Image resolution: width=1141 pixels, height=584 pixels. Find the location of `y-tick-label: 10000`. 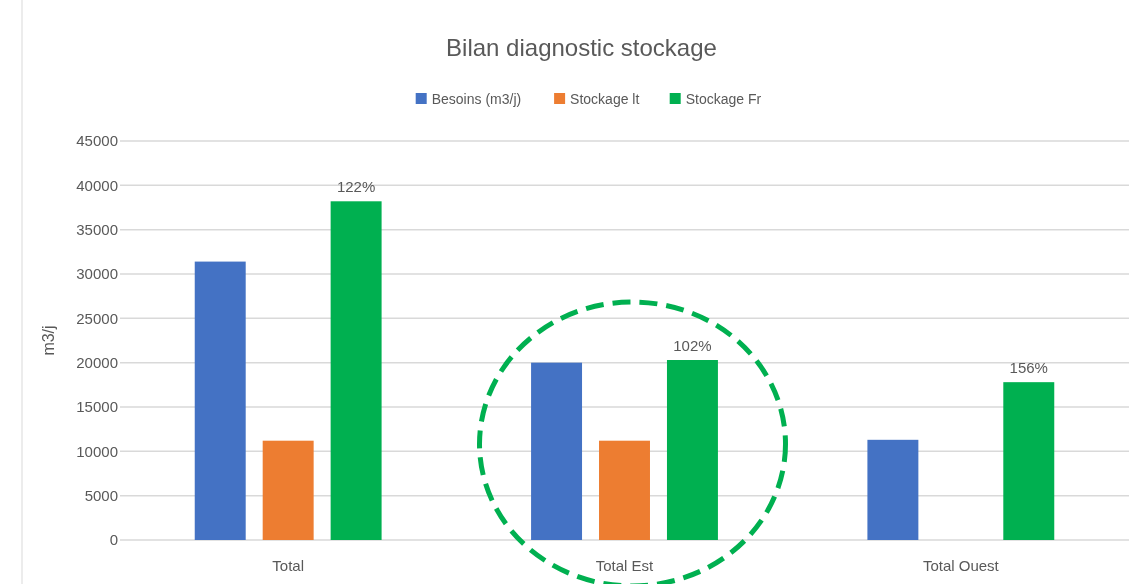

y-tick-label: 10000 is located at coordinates (97, 451).